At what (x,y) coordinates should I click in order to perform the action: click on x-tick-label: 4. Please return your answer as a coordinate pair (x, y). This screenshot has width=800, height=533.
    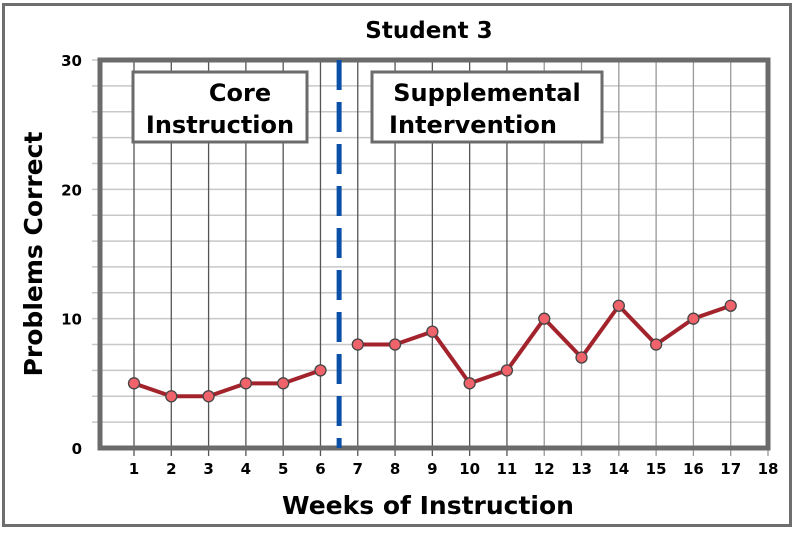
    Looking at the image, I should click on (246, 469).